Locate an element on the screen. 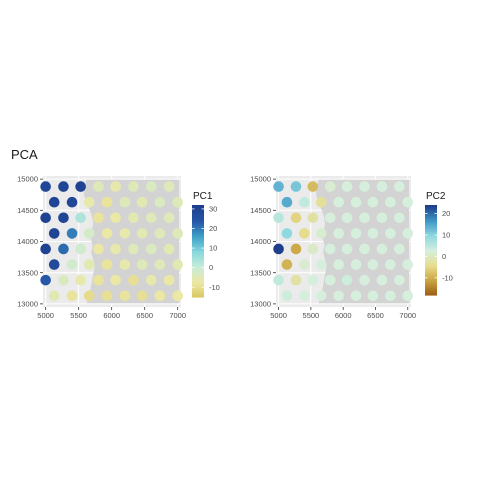 This screenshot has width=480, height=485. figure-title: PCA is located at coordinates (24, 154).